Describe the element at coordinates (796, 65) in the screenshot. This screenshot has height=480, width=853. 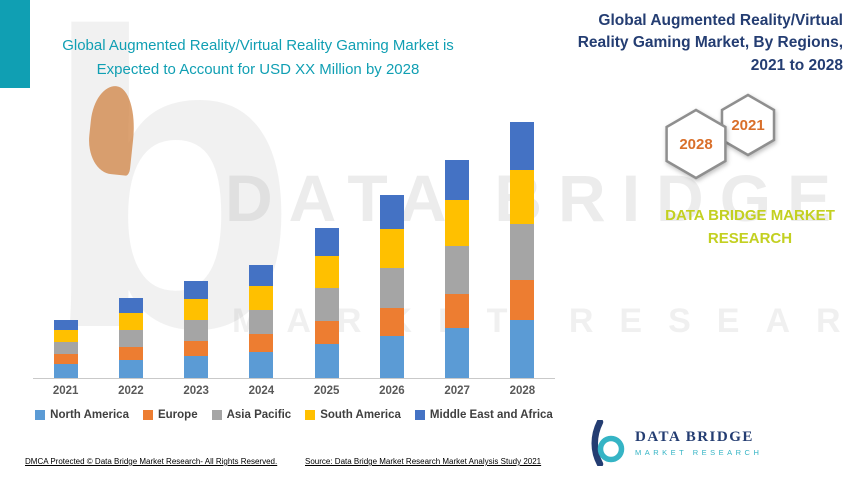
I see `report-title-line-3: 2021 to 2028` at that location.